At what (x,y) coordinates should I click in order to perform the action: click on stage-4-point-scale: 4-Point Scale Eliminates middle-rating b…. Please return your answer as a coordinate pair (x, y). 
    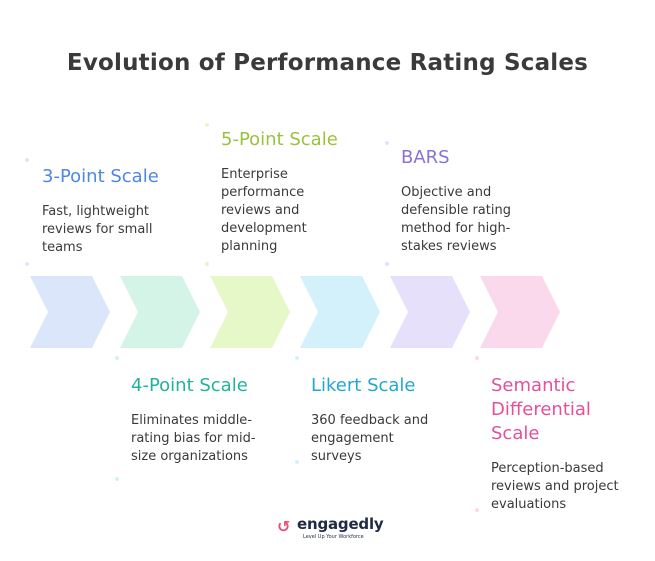
    Looking at the image, I should click on (206, 420).